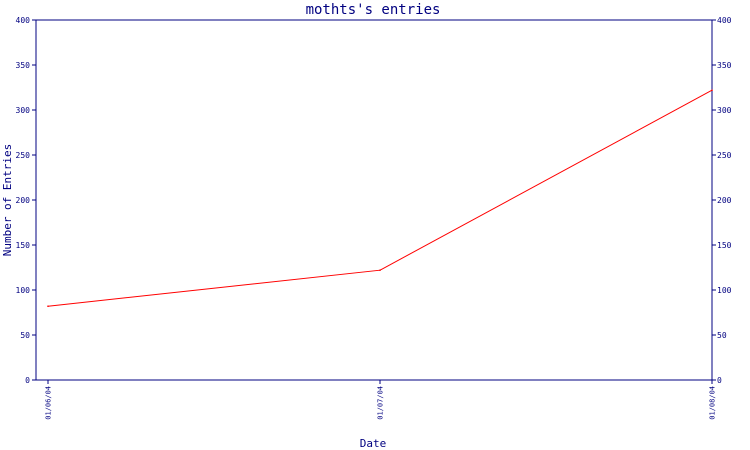 This screenshot has height=450, width=750. What do you see at coordinates (719, 380) in the screenshot?
I see `y-tick-label-right: 0` at bounding box center [719, 380].